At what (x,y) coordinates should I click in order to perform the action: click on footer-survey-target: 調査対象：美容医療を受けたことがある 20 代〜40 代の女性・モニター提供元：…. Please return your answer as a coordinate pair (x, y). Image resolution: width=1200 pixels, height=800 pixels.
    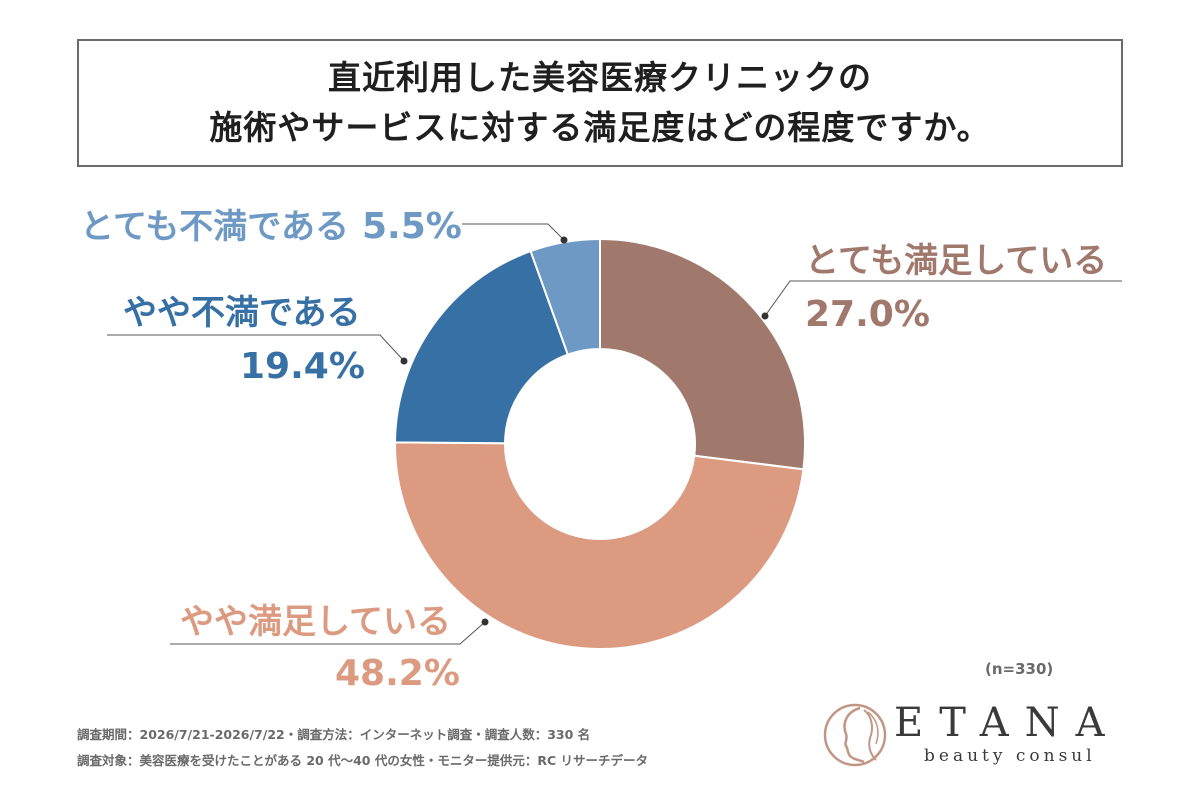
    Looking at the image, I should click on (362, 760).